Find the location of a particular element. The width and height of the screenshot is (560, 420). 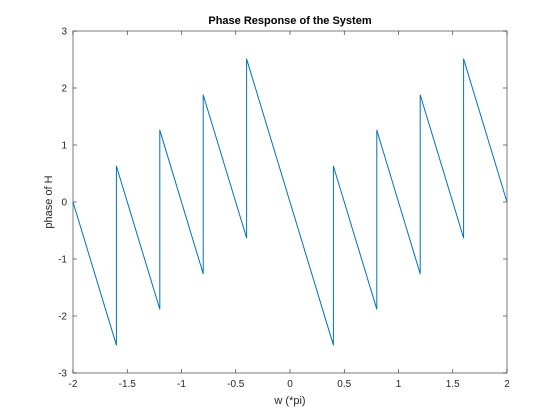

x-tick-label: -1.5 is located at coordinates (128, 384).